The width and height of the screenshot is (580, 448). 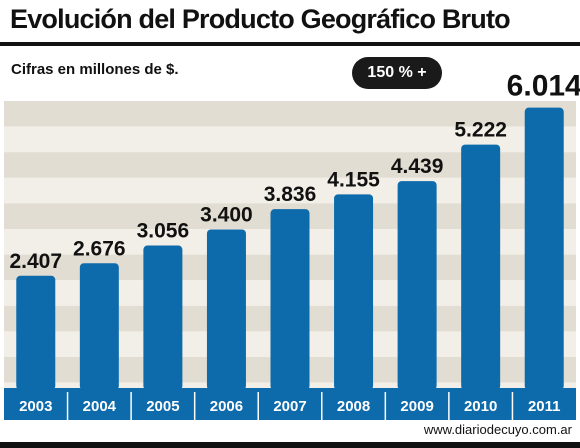 What do you see at coordinates (416, 406) in the screenshot?
I see `x-tick-label-2009: 2009` at bounding box center [416, 406].